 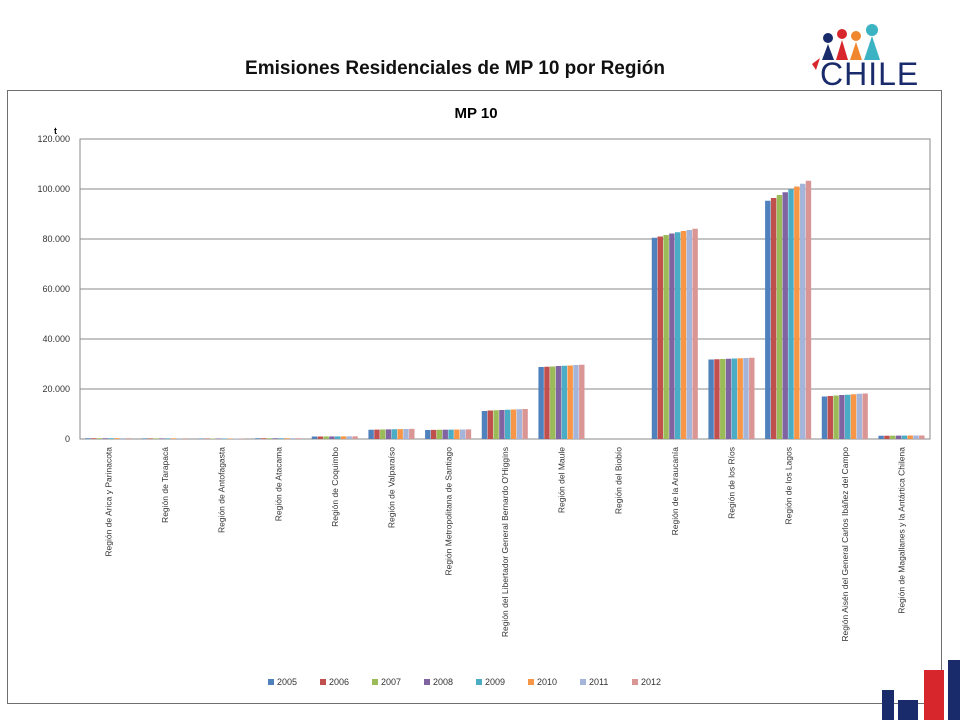 I want to click on x-tick-label: Región de Antofagasta, so click(x=222, y=490).